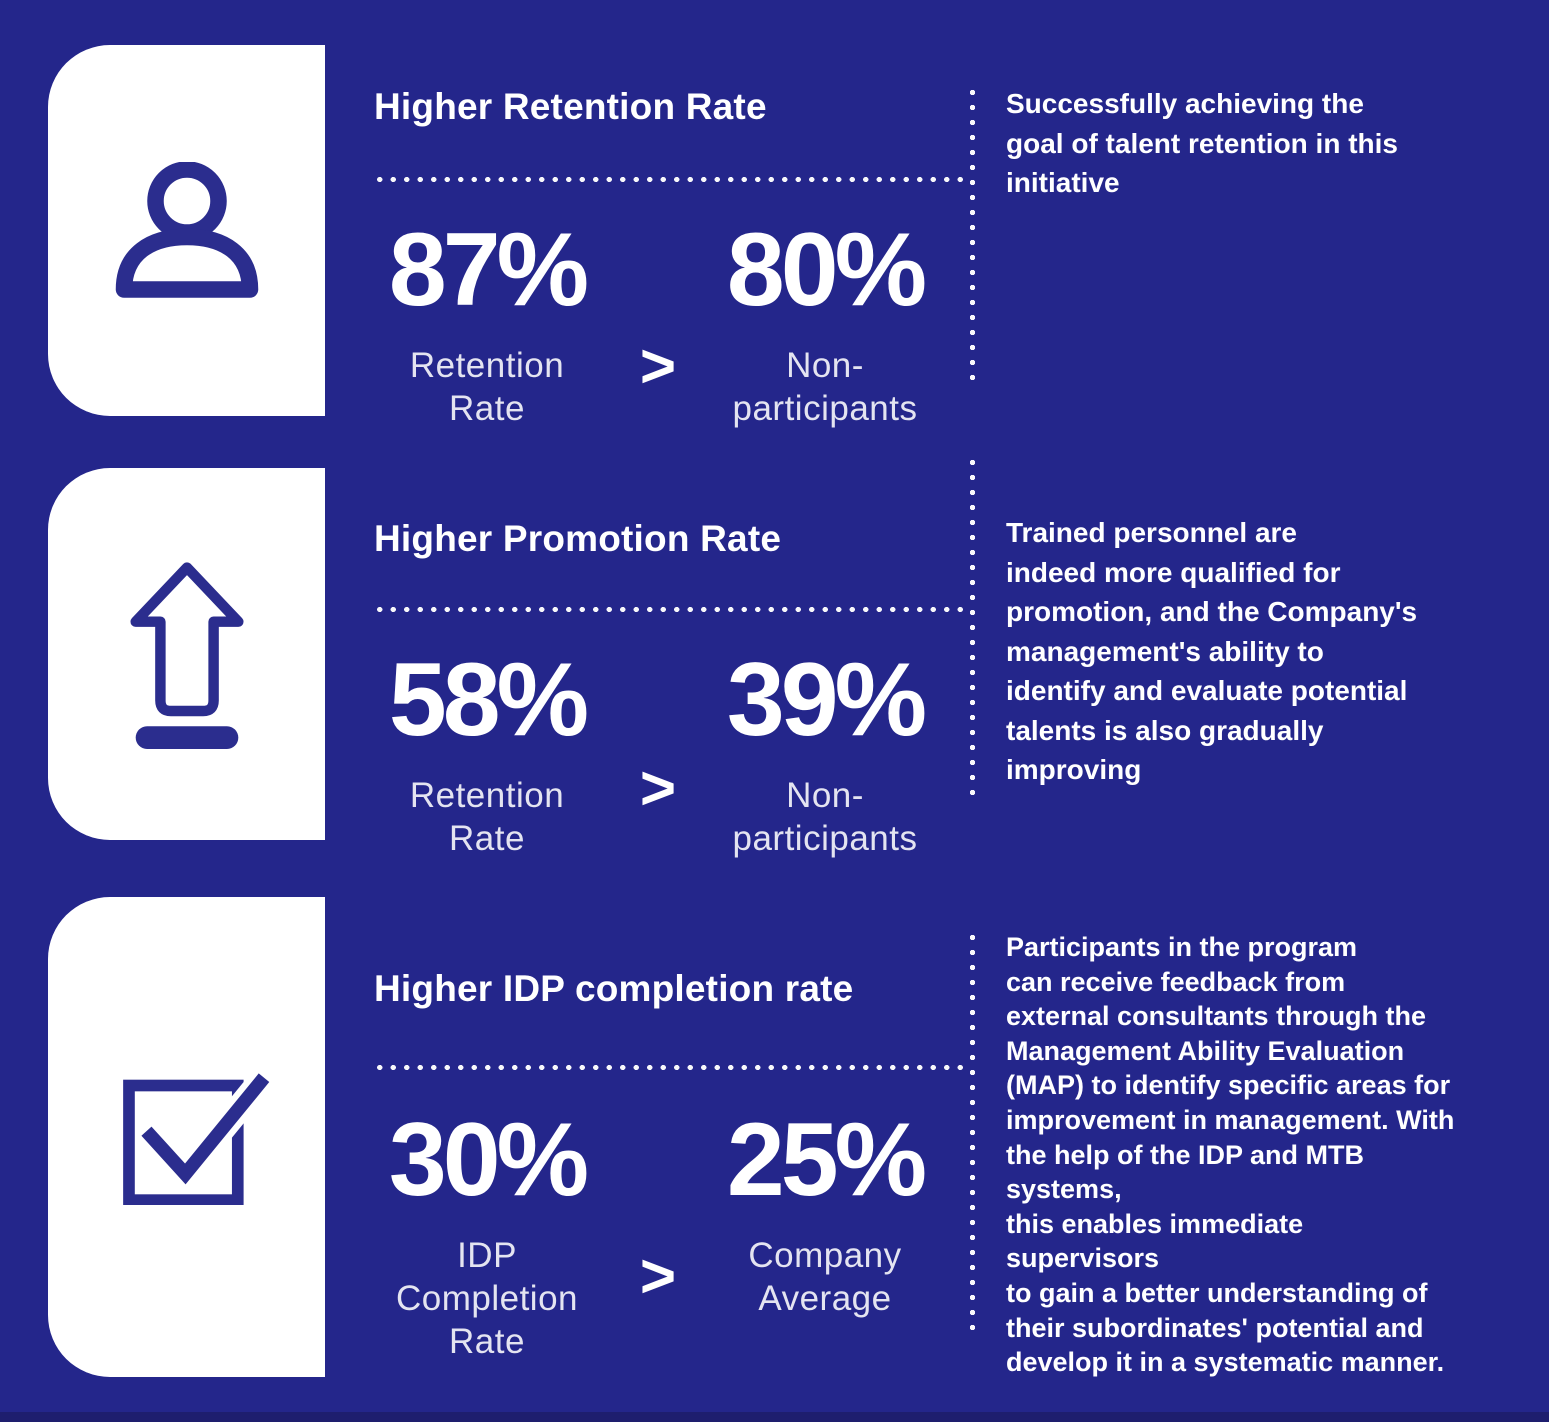 The image size is (1549, 1422). I want to click on section-title: Higher IDP completion rate, so click(614, 988).